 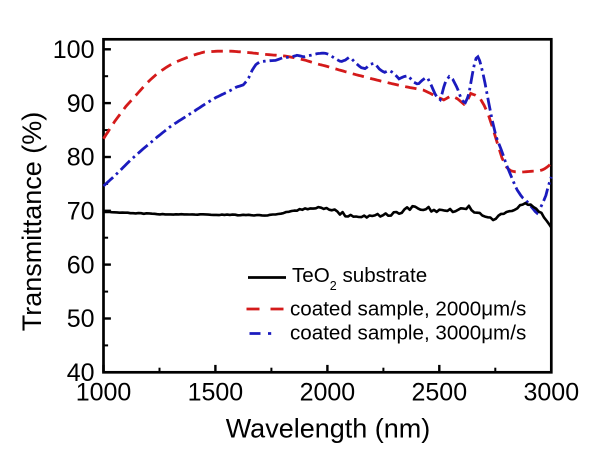 What do you see at coordinates (328, 429) in the screenshot?
I see `svg-text: Wavelength (nm)` at bounding box center [328, 429].